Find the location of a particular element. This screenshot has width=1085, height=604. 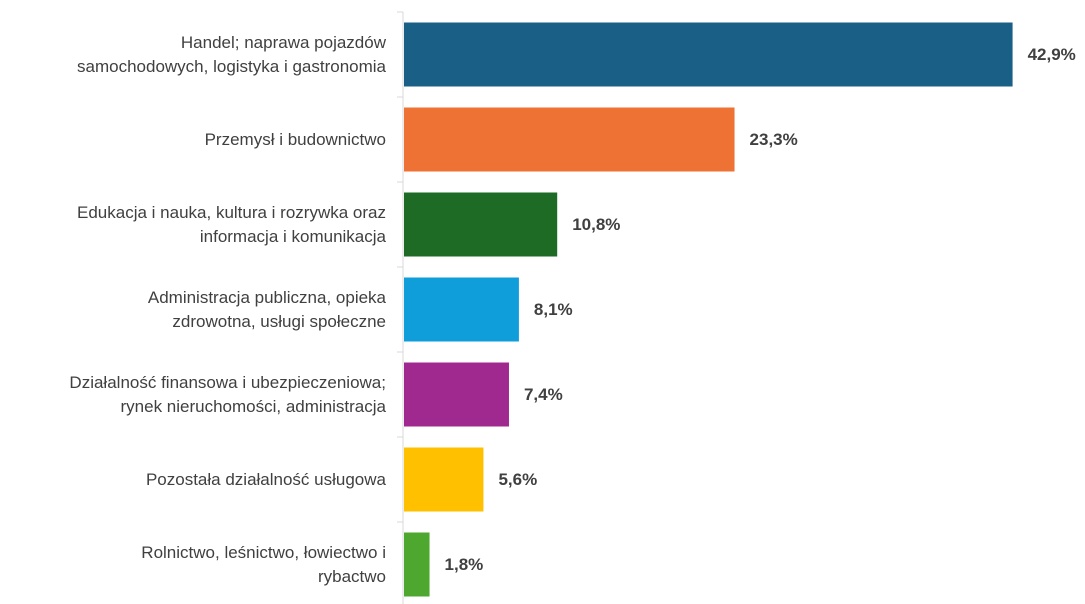

category-label-line: rybactwo is located at coordinates (352, 576).